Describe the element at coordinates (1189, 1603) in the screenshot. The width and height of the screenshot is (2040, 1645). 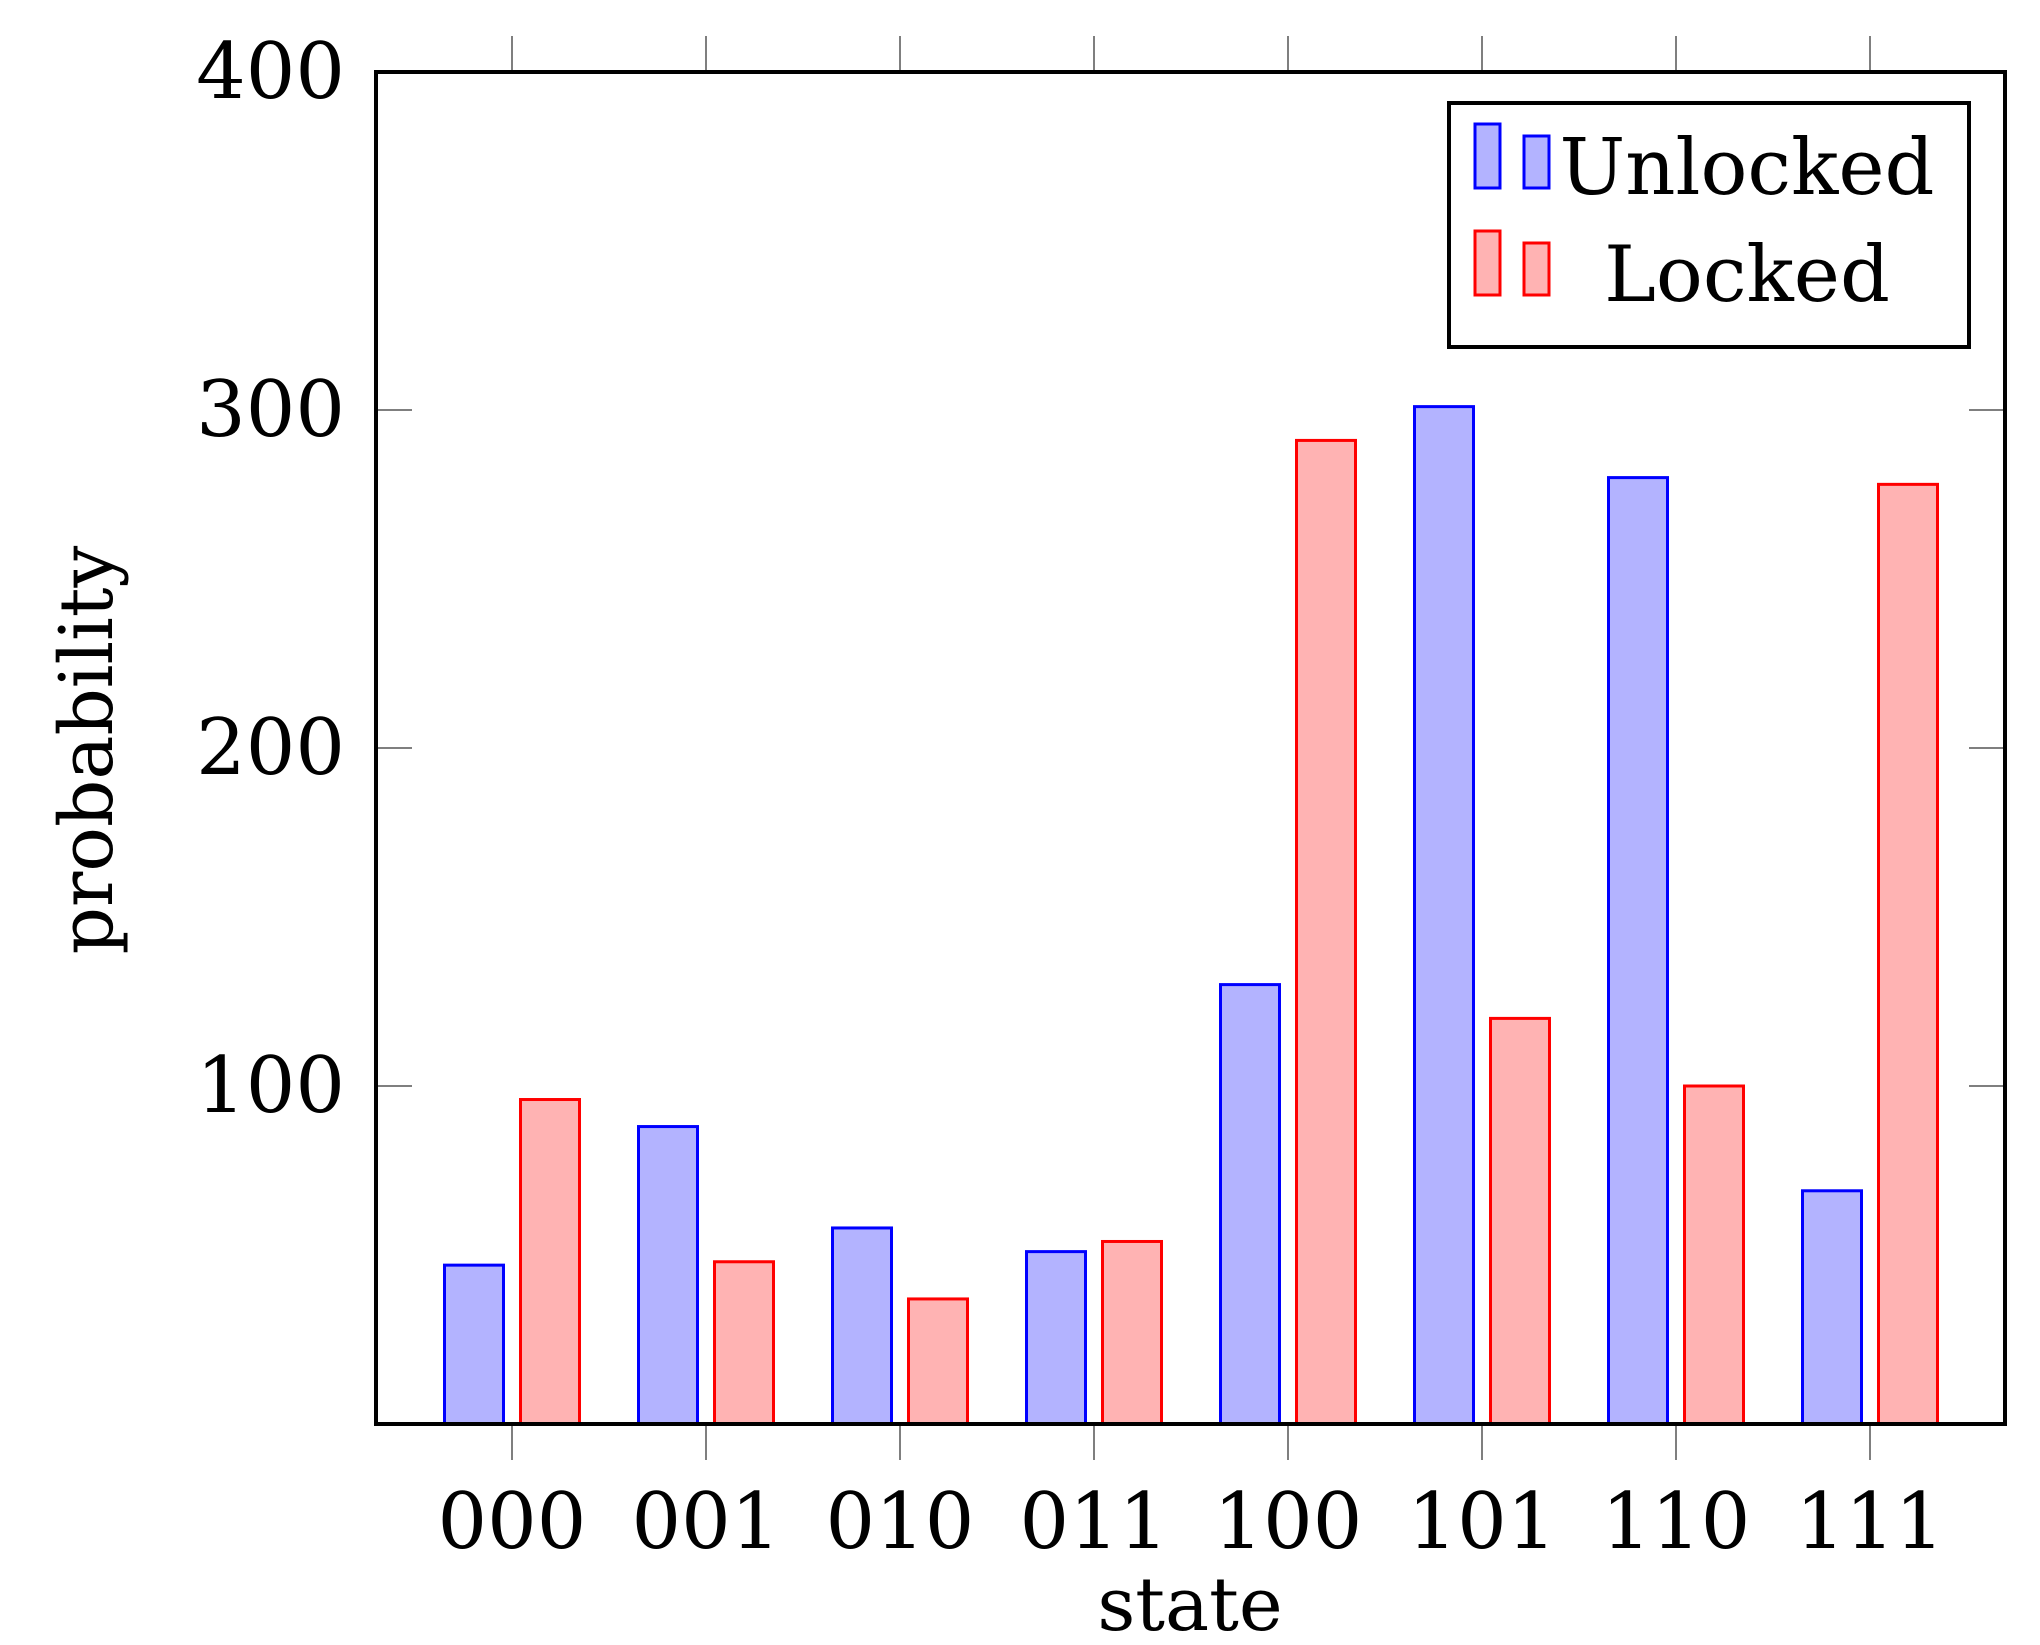
I see `x-axis-title: state` at that location.